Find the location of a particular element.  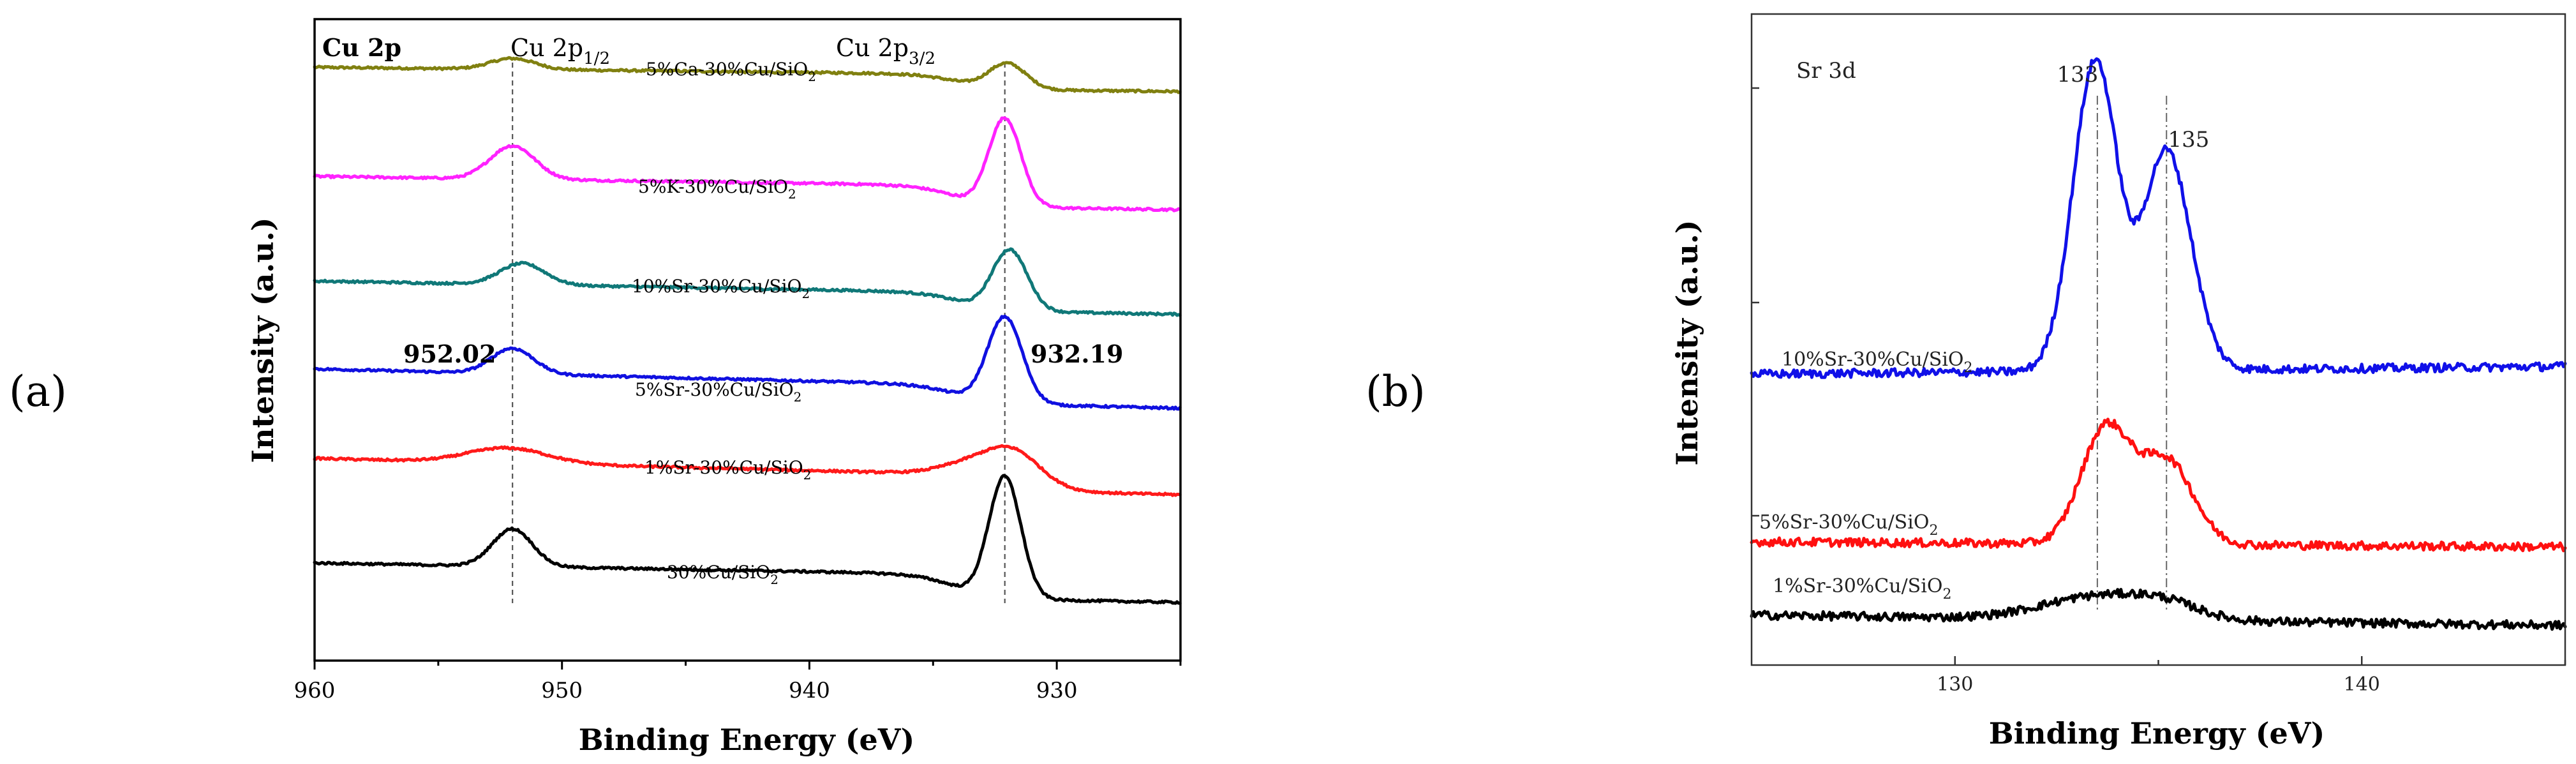

panel-label-a: (a) is located at coordinates (38, 391).